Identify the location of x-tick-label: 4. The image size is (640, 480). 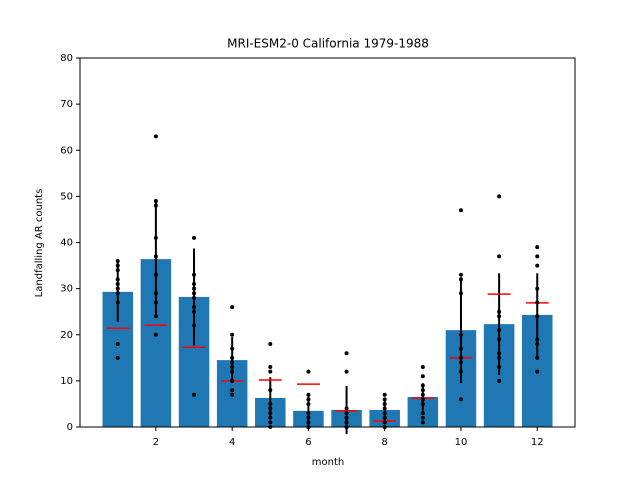
(232, 442).